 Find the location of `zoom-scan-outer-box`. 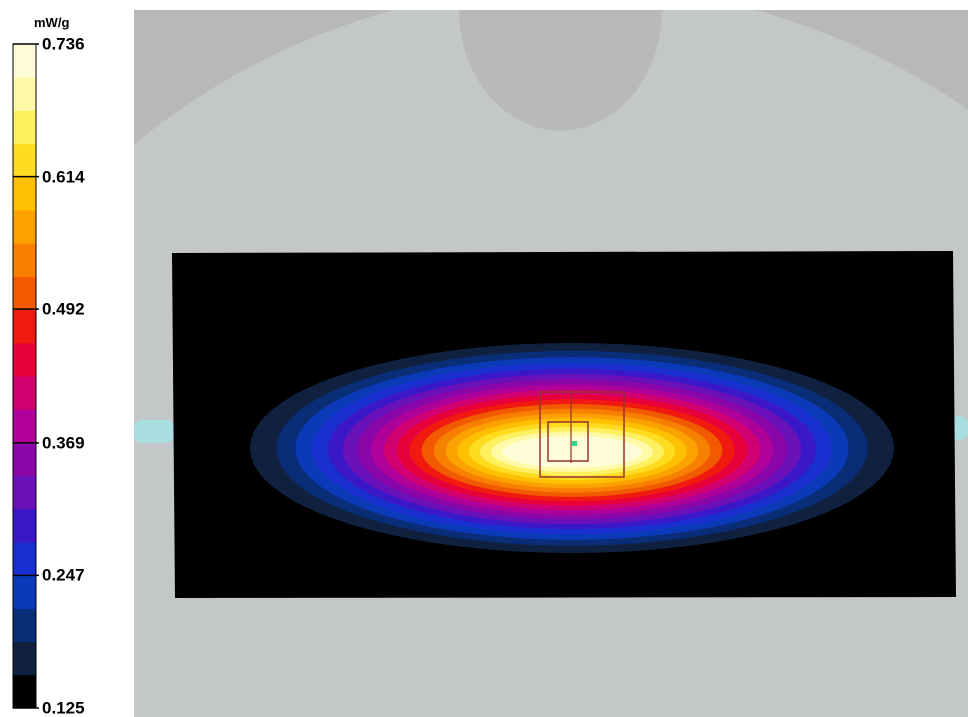

zoom-scan-outer-box is located at coordinates (582, 434).